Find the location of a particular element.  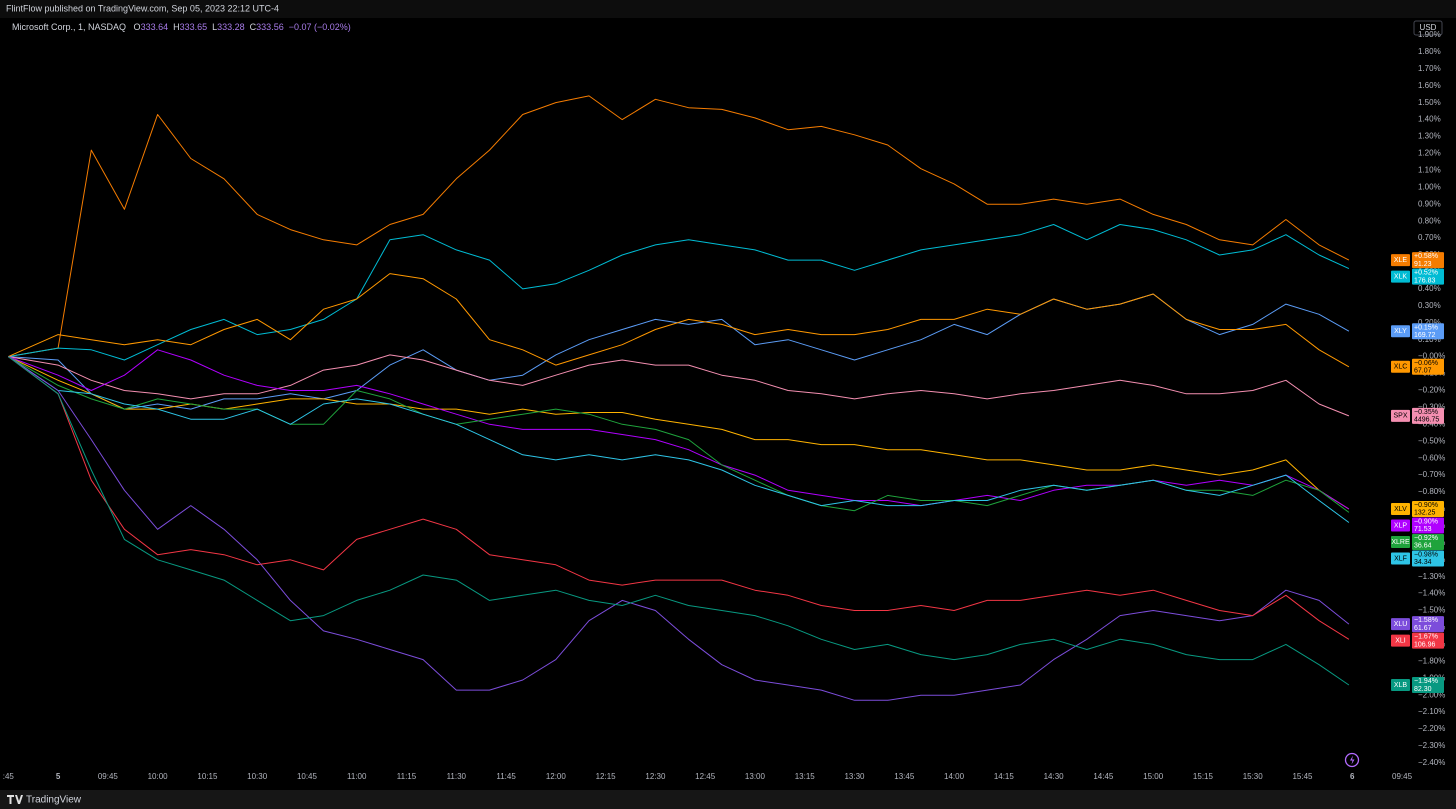

tag-name: SPX is located at coordinates (1400, 416).